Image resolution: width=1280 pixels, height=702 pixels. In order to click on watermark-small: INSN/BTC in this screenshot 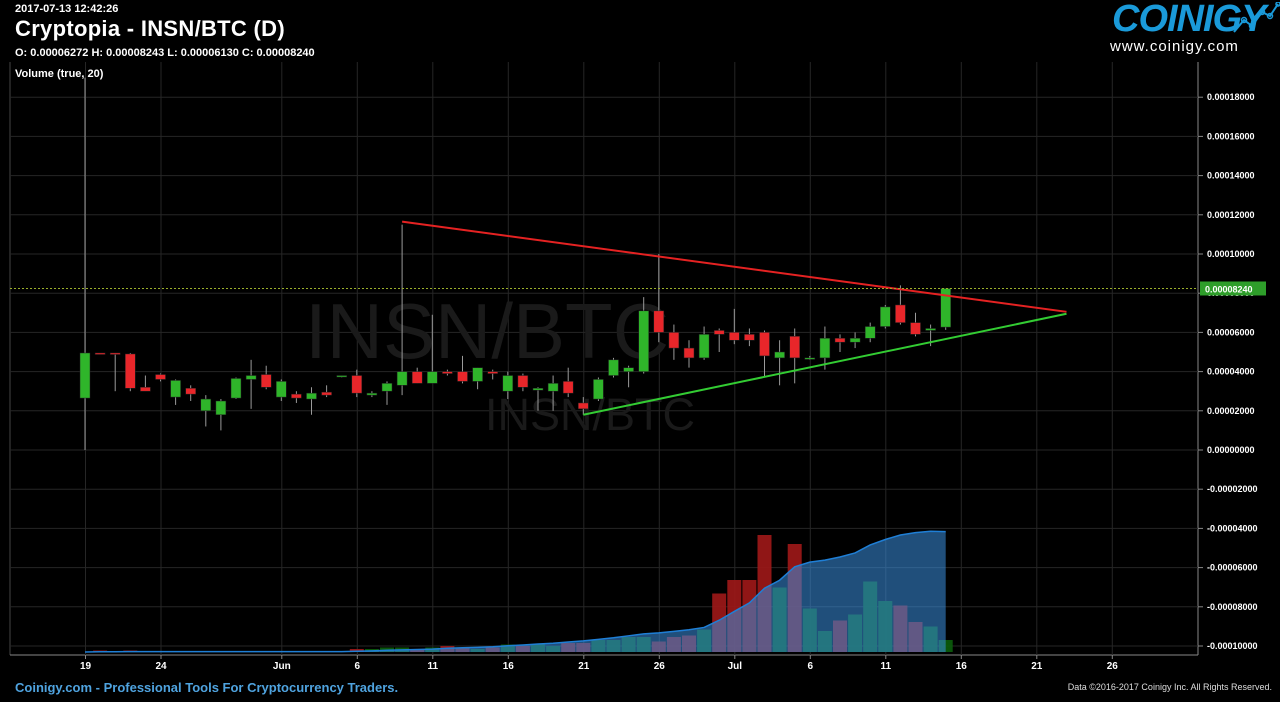, I will do `click(590, 414)`.